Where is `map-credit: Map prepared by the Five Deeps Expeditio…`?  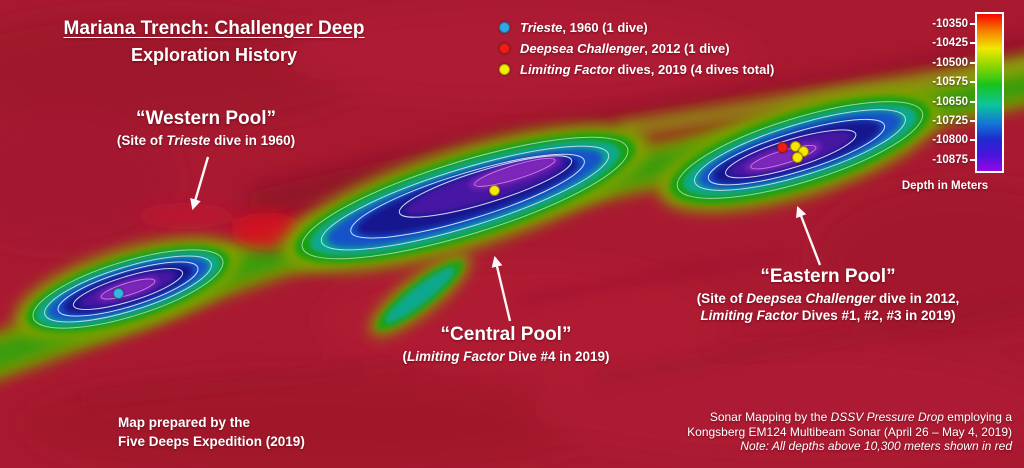
map-credit: Map prepared by the Five Deeps Expeditio… is located at coordinates (211, 432).